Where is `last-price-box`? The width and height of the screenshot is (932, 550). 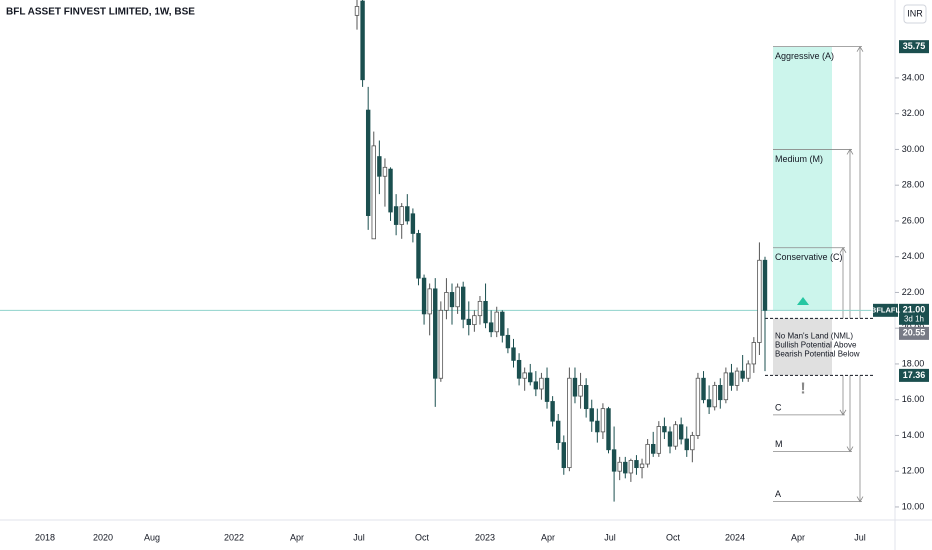
last-price-box is located at coordinates (914, 314).